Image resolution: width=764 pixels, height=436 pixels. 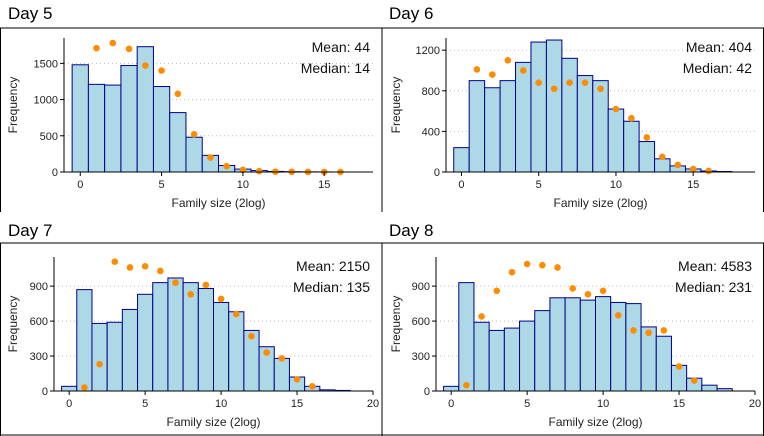 What do you see at coordinates (335, 68) in the screenshot?
I see `median-label: Median: 14` at bounding box center [335, 68].